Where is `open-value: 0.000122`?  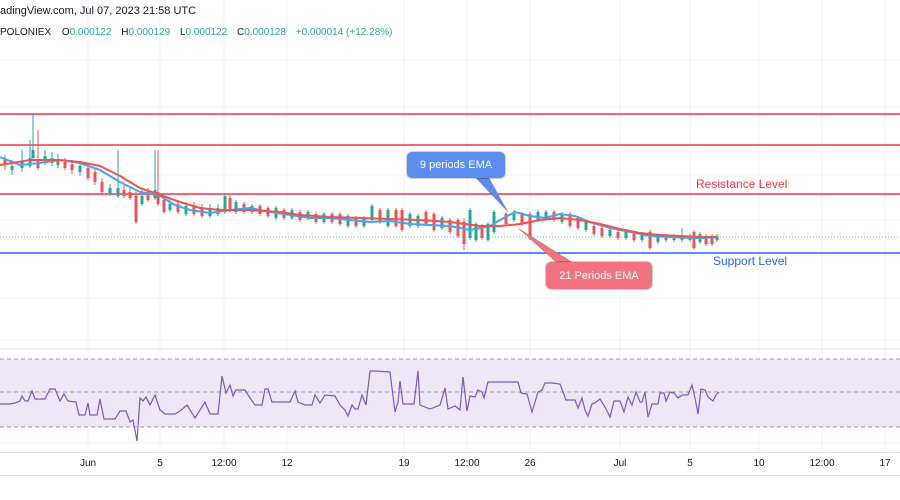
open-value: 0.000122 is located at coordinates (90, 32).